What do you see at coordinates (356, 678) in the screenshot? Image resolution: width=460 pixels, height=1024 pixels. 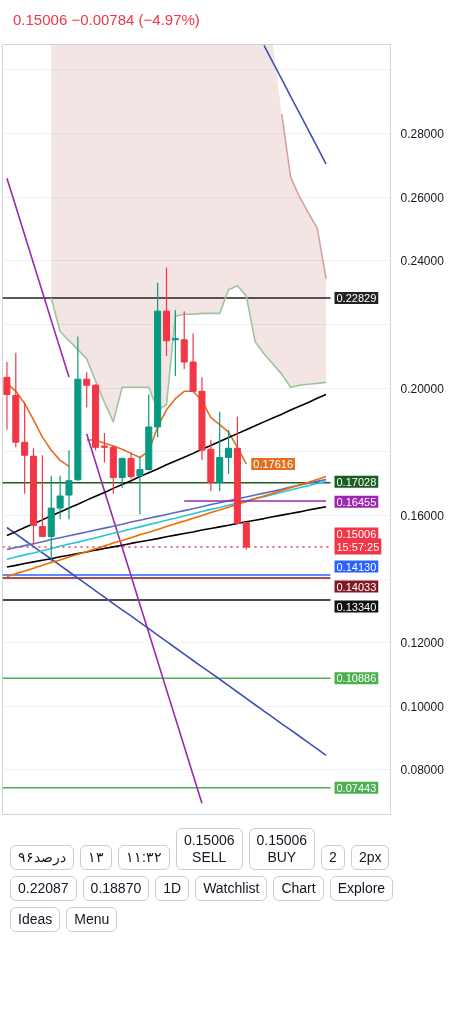 I see `ref-line-label: 0.10886` at bounding box center [356, 678].